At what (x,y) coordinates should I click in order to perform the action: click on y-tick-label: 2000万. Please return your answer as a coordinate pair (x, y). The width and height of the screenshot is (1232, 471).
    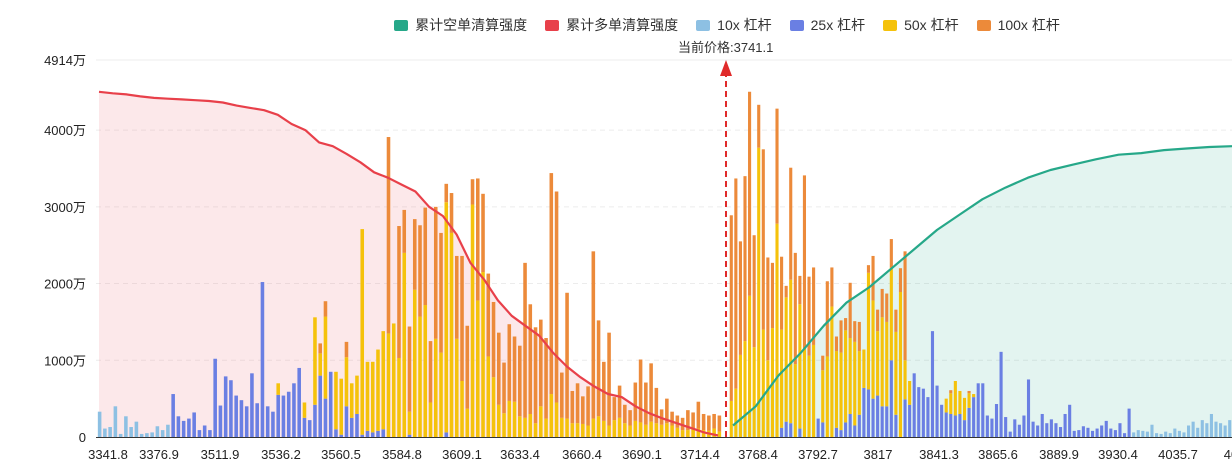
    Looking at the image, I should click on (65, 284).